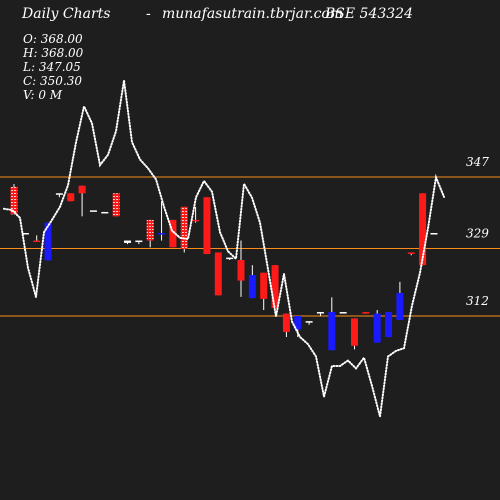  I want to click on level-label-312: 312, so click(477, 301).